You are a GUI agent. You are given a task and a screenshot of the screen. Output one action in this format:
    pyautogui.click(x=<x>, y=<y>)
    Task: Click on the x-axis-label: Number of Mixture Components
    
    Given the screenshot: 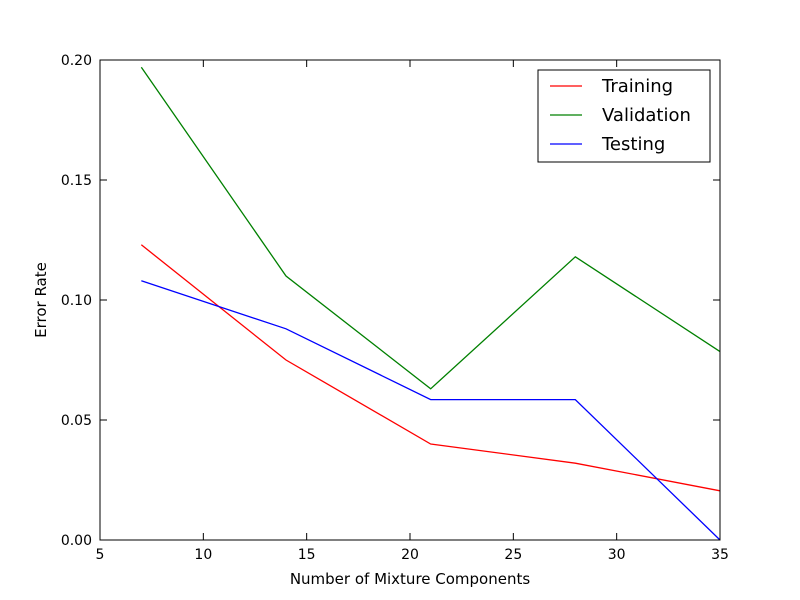 What is the action you would take?
    pyautogui.click(x=410, y=579)
    